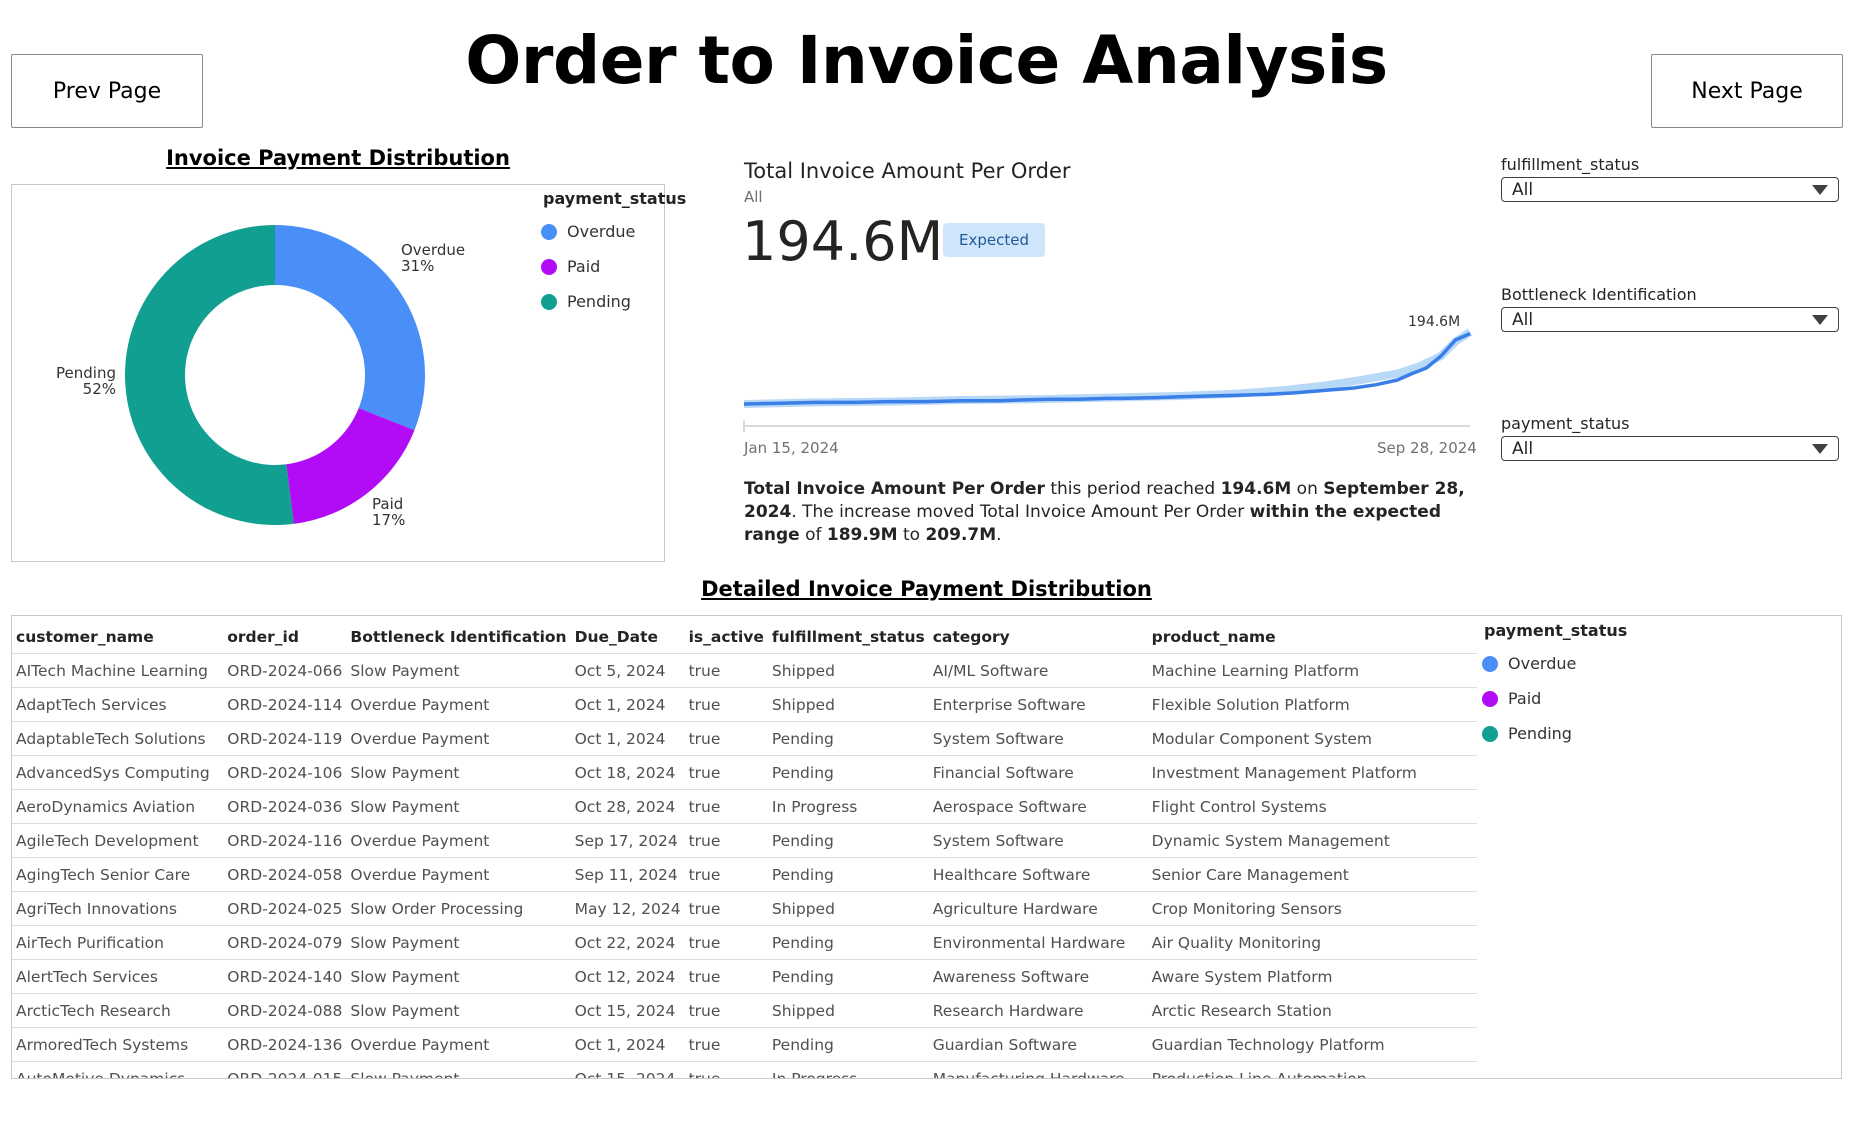  What do you see at coordinates (848, 637) in the screenshot?
I see `column-header-fulfillment-status: fulfillment_status` at bounding box center [848, 637].